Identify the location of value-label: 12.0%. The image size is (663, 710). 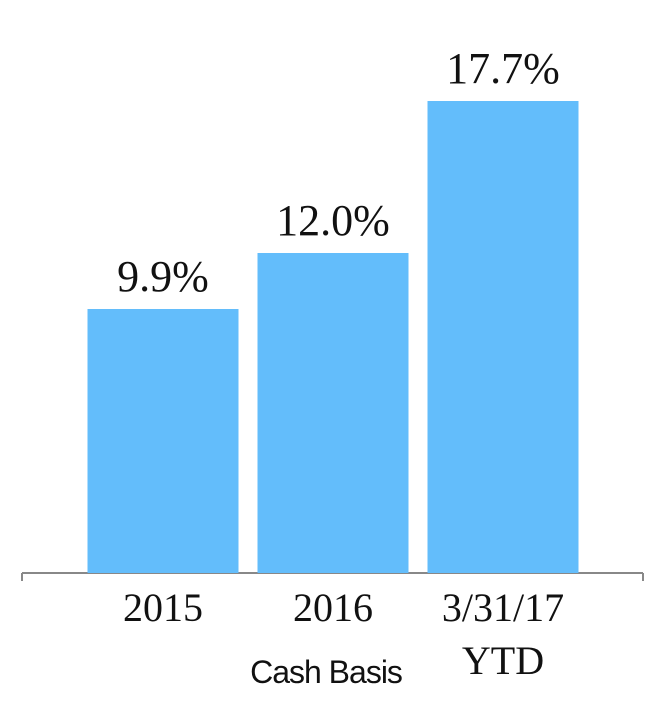
(333, 220).